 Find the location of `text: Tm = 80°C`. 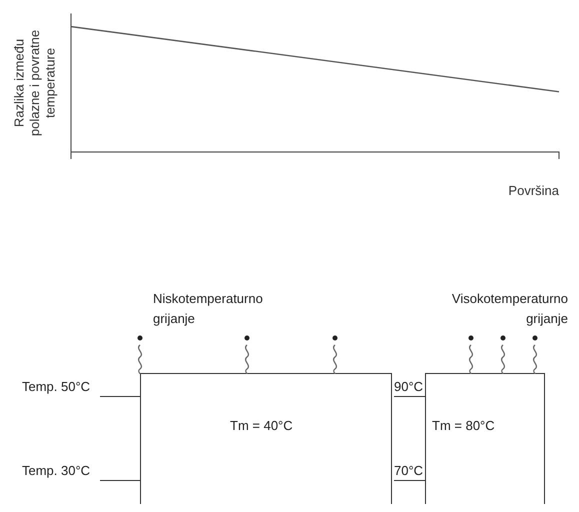

text: Tm = 80°C is located at coordinates (463, 425).